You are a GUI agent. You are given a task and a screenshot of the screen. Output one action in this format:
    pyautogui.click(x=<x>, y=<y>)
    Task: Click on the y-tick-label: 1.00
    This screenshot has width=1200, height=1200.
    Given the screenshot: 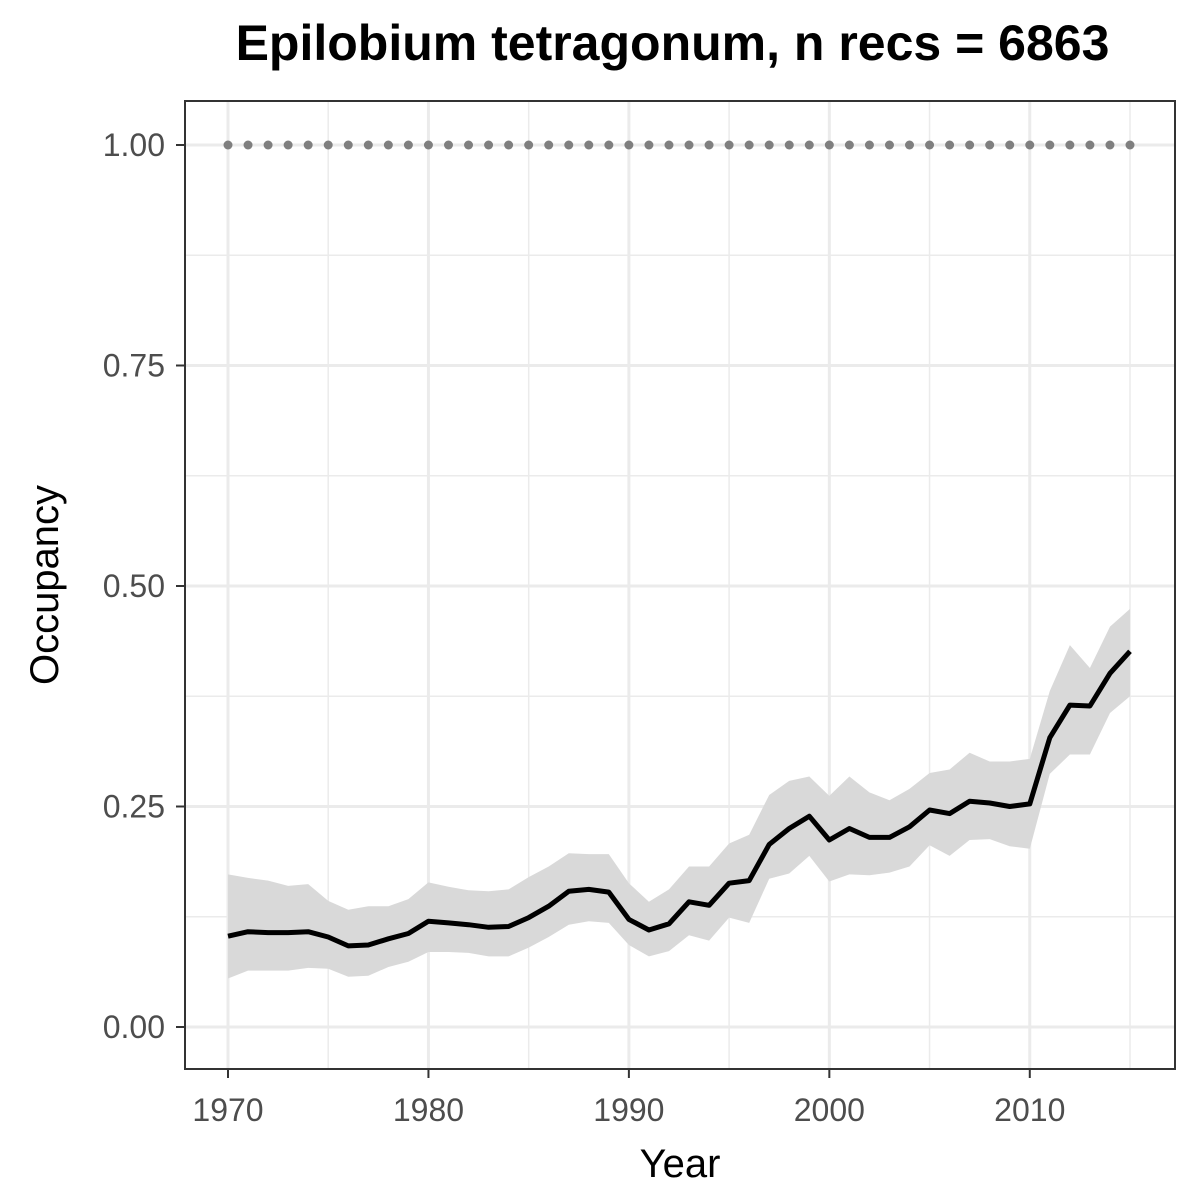 What is the action you would take?
    pyautogui.click(x=134, y=145)
    